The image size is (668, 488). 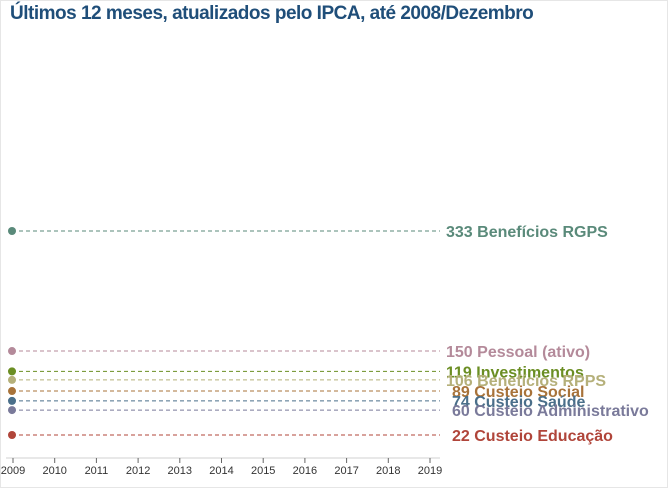 I want to click on series-label: 60 Custeio Administrativo, so click(x=550, y=411).